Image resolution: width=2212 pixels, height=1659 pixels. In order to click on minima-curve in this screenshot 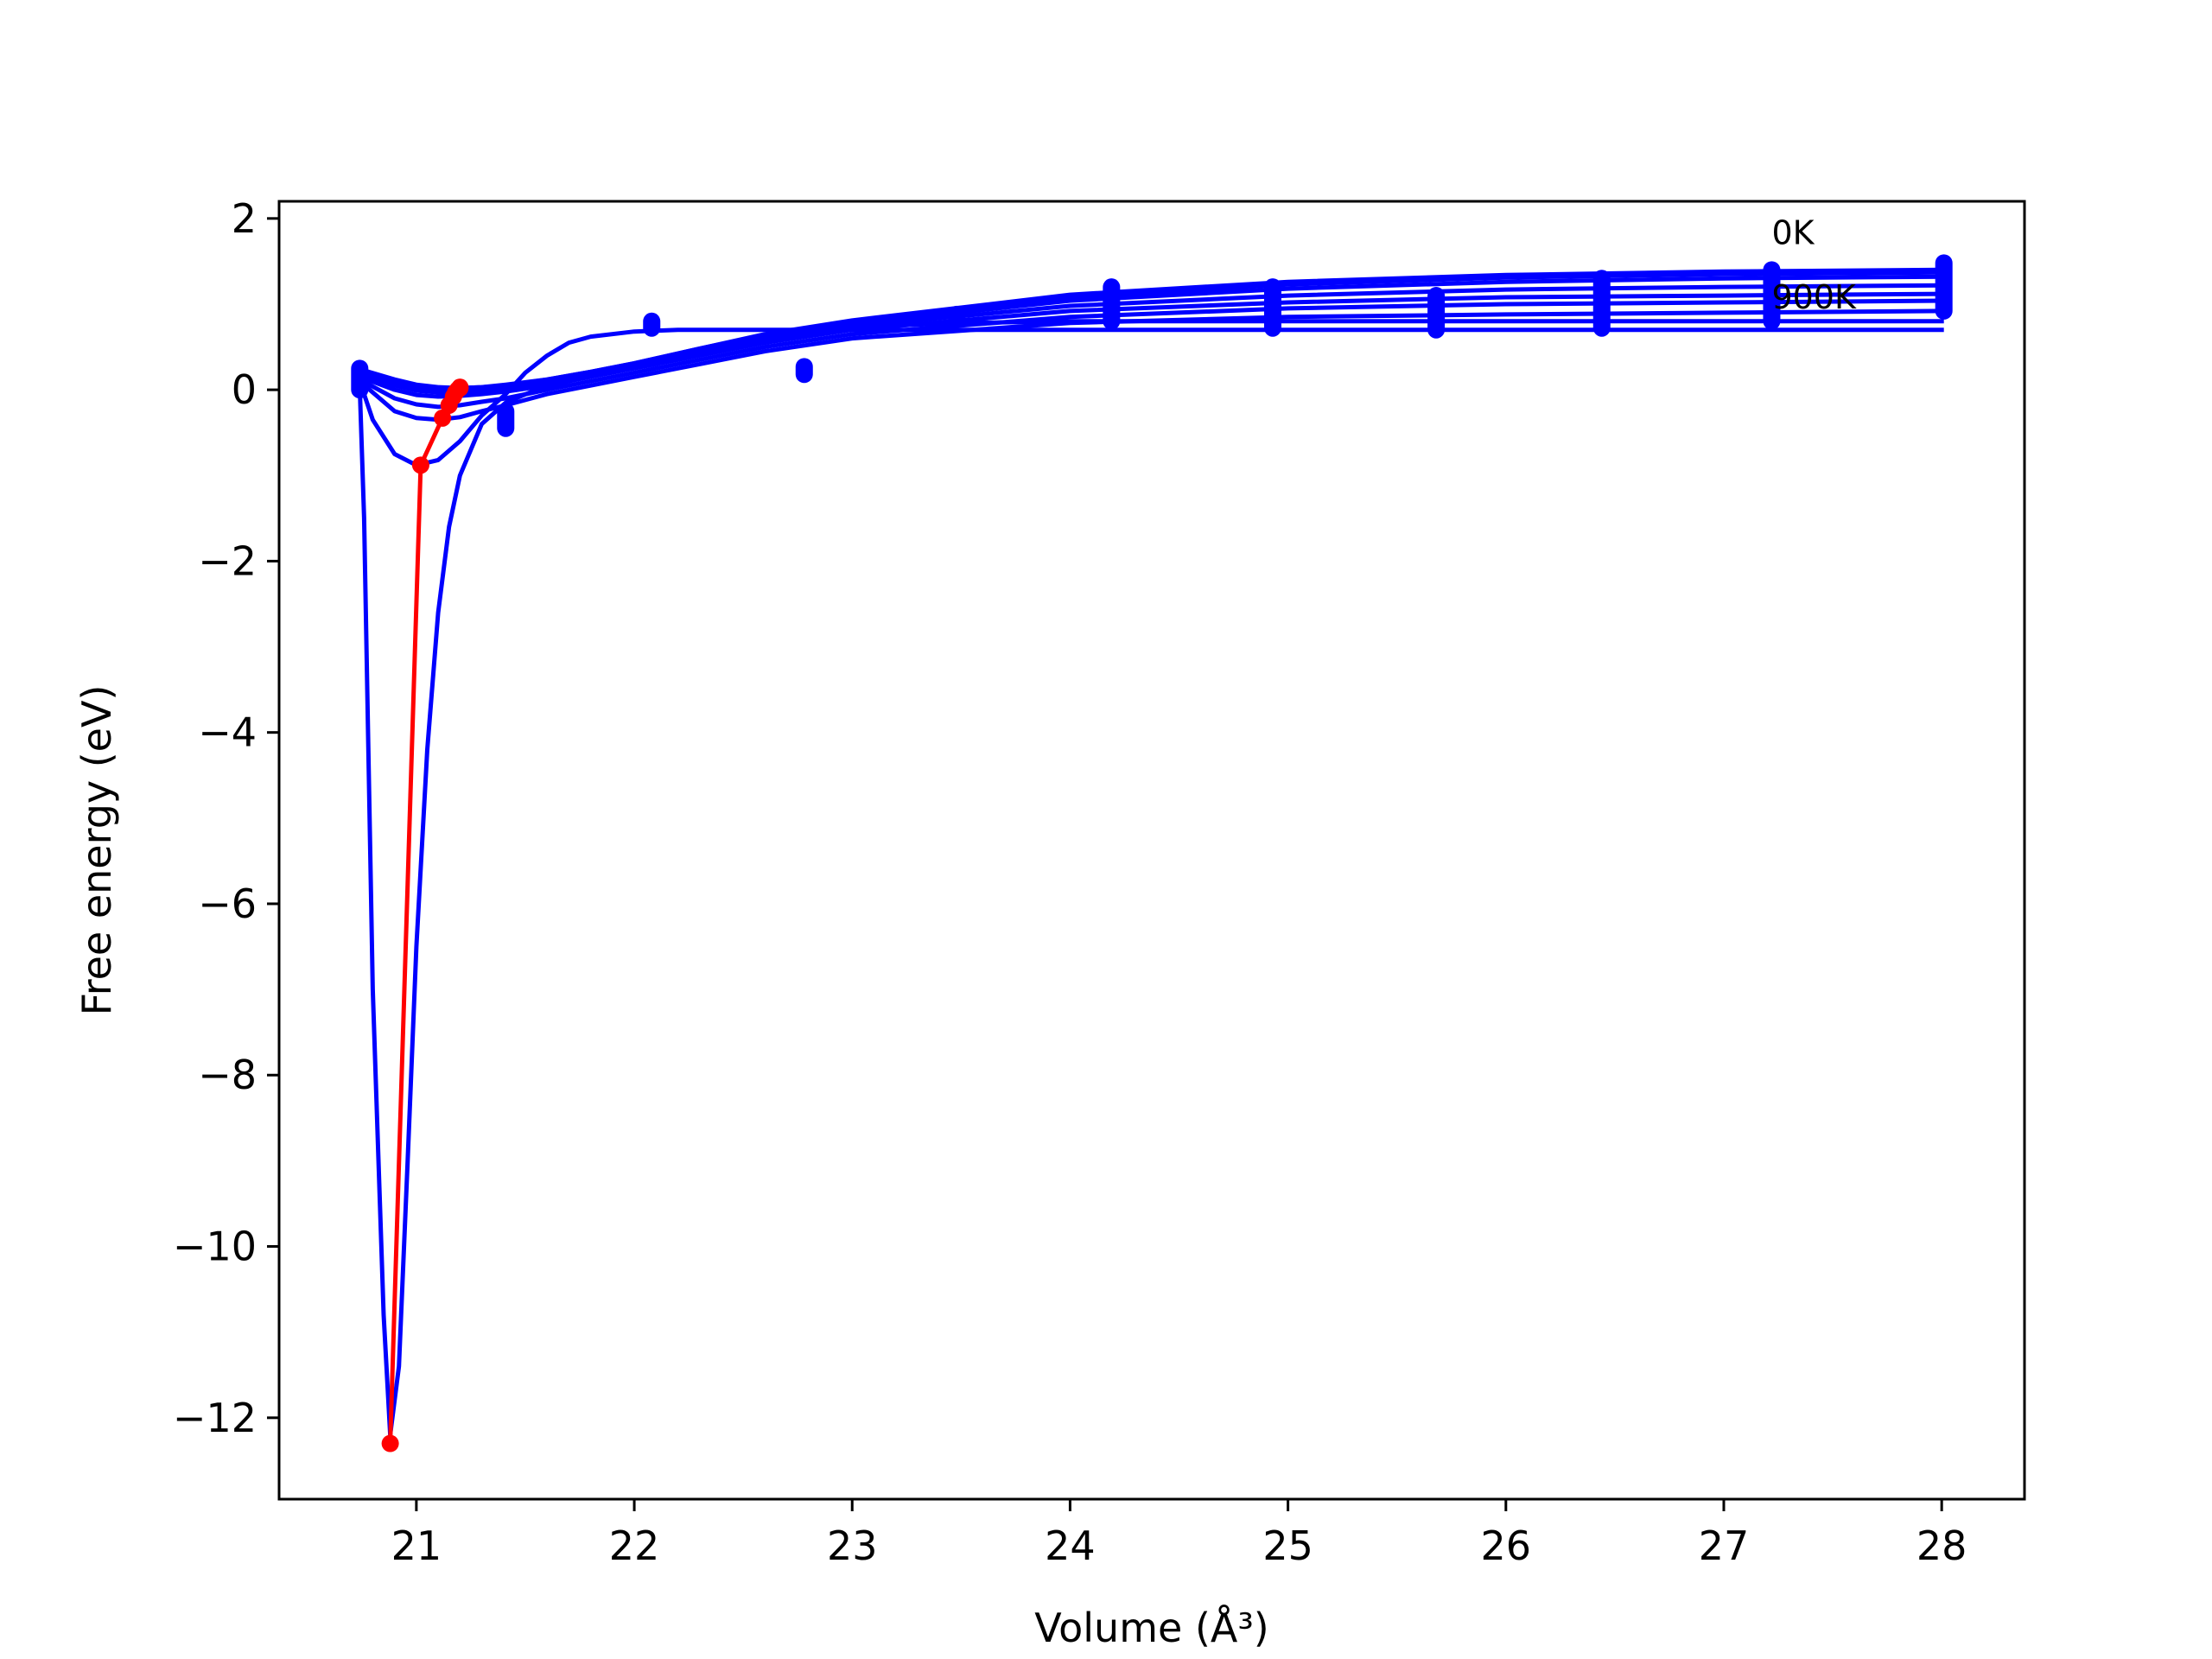, I will do `click(425, 915)`.